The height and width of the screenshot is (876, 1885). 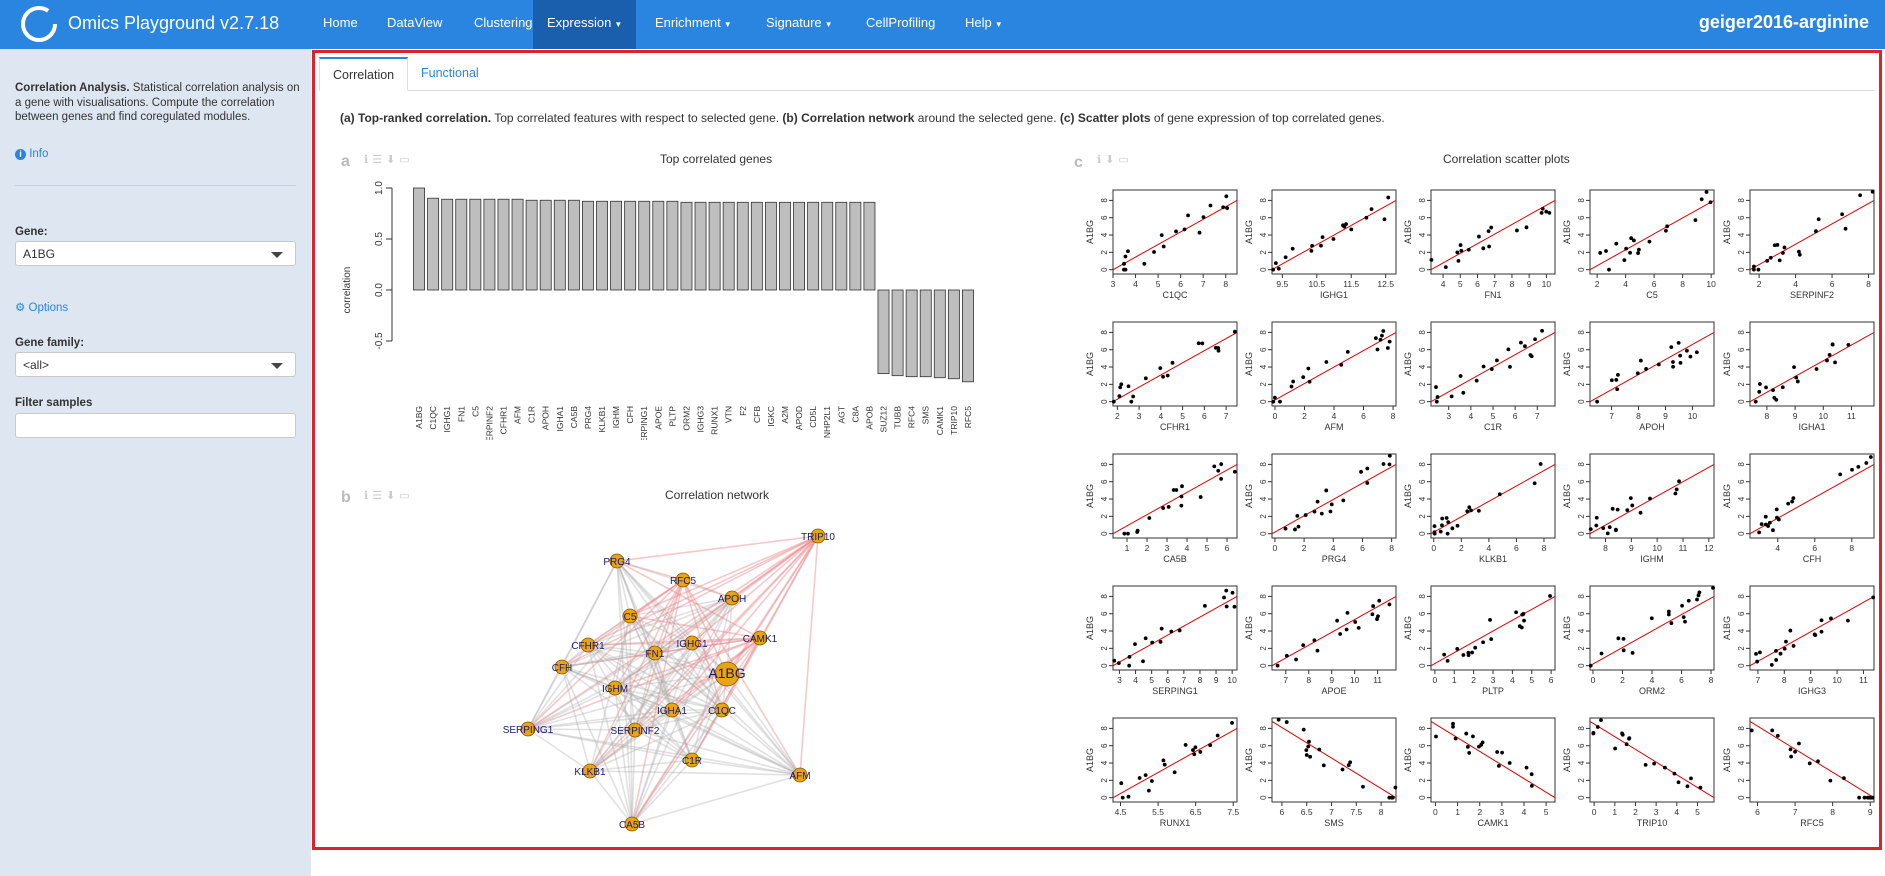 I want to click on omics-logo-icon, so click(x=39, y=24).